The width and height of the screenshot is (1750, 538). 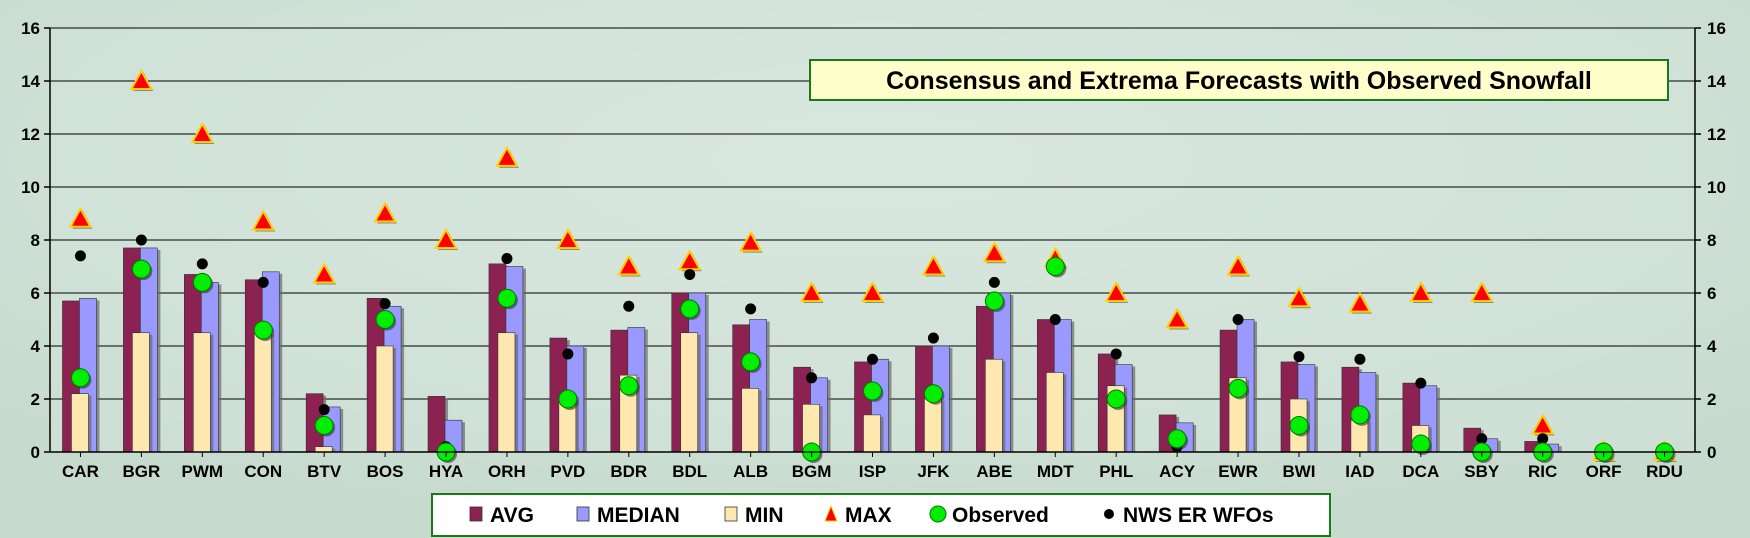 What do you see at coordinates (30, 28) in the screenshot?
I see `y-tick-label-left: 16` at bounding box center [30, 28].